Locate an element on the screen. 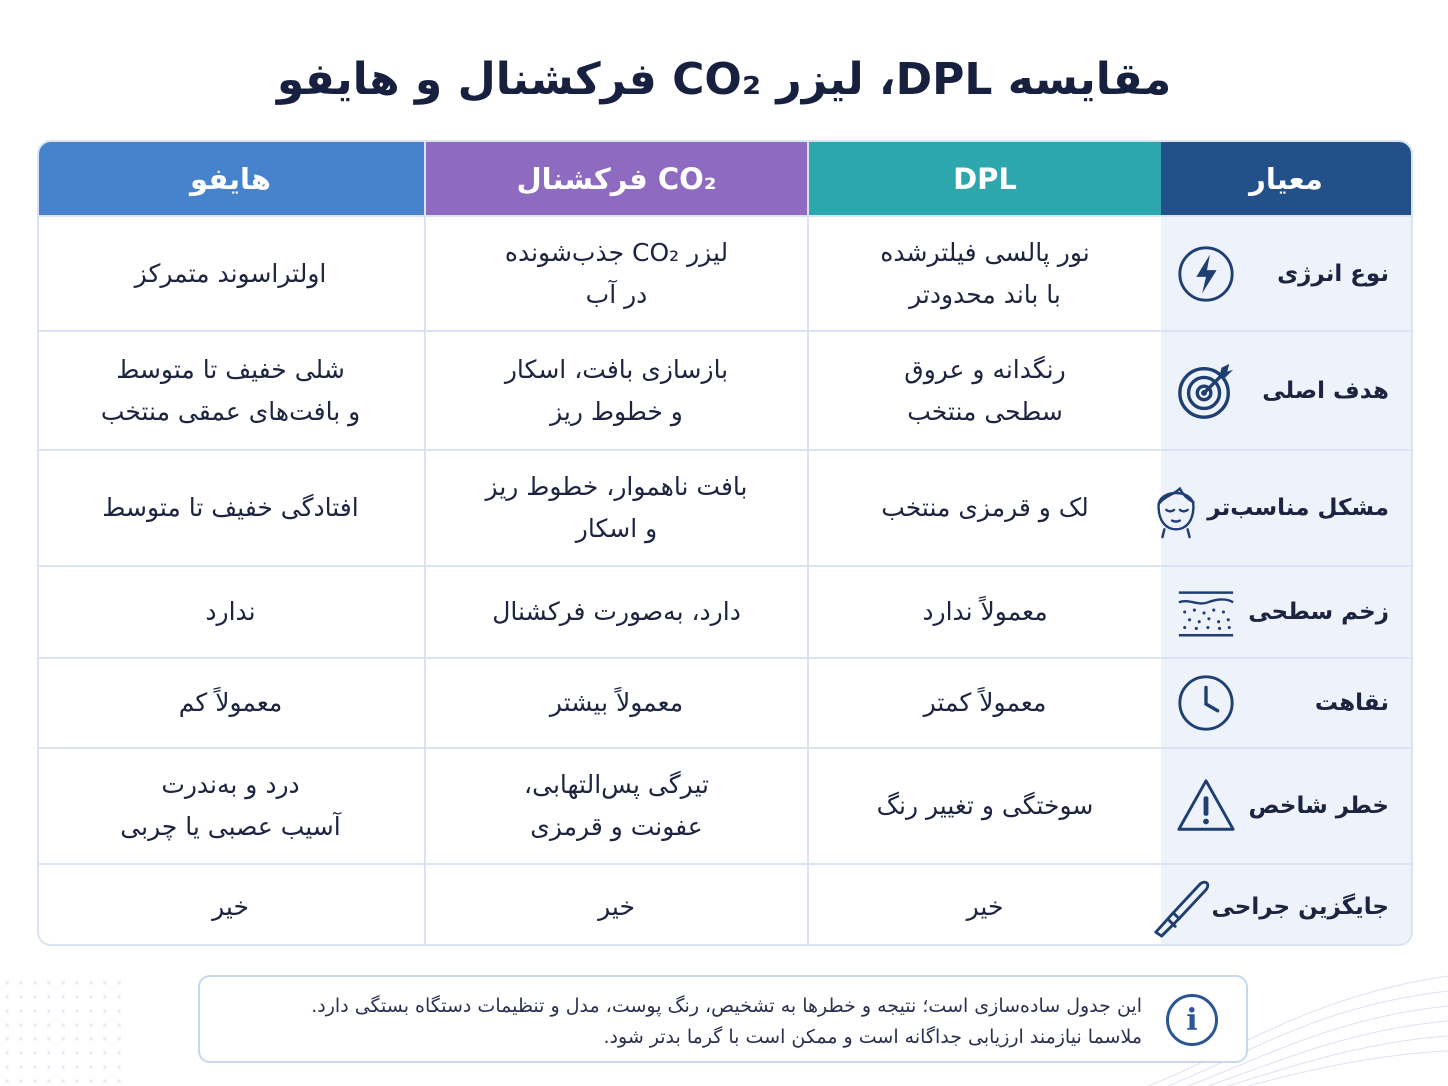 The image size is (1448, 1086). co2-cell: لیزر CO₂ جذب‌شونده در آب is located at coordinates (615, 273).